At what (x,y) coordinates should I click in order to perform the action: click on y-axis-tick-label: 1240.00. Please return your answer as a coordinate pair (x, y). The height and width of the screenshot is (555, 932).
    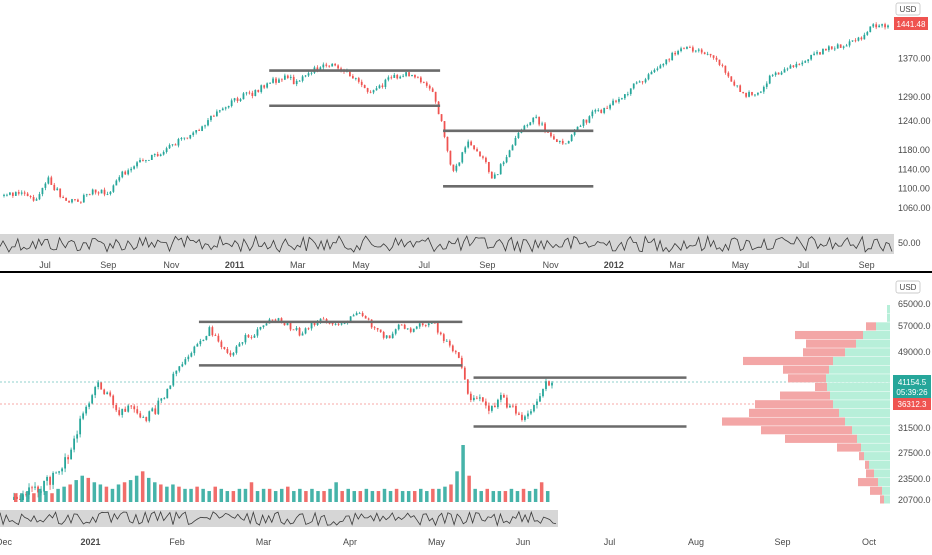
    Looking at the image, I should click on (914, 121).